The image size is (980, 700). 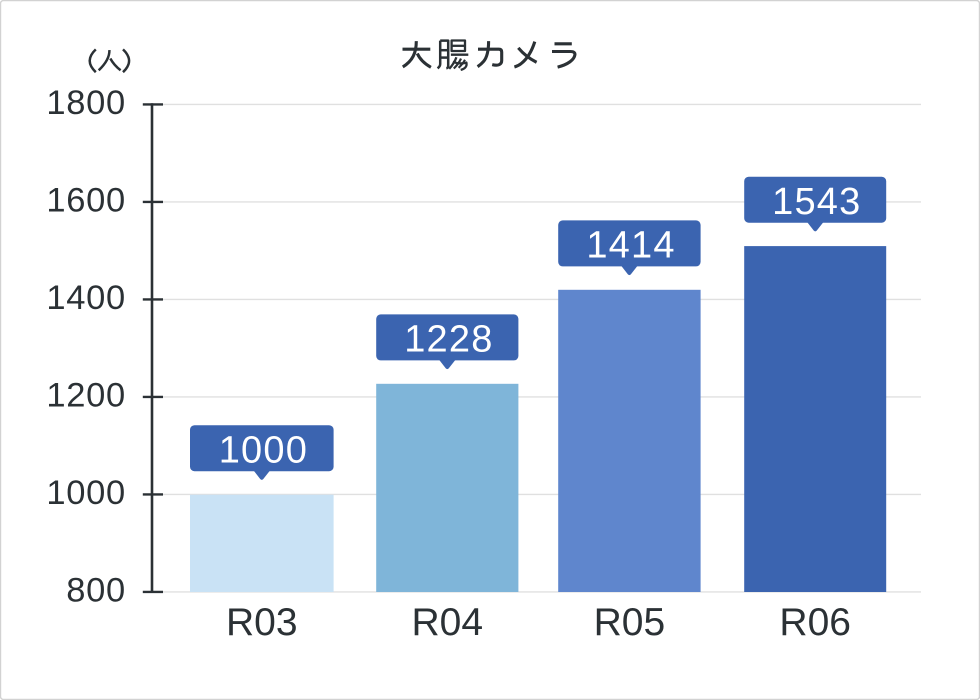 What do you see at coordinates (262, 622) in the screenshot?
I see `svg-text: R03` at bounding box center [262, 622].